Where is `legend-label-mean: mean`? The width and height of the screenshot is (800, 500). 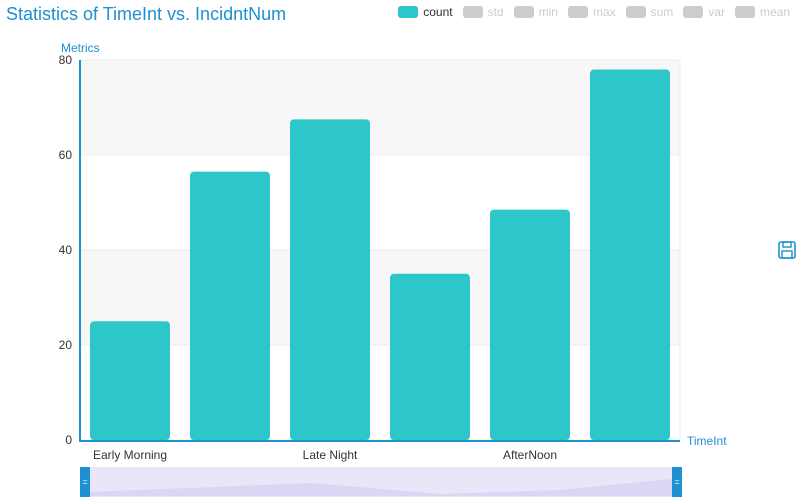
legend-label-mean: mean is located at coordinates (774, 12).